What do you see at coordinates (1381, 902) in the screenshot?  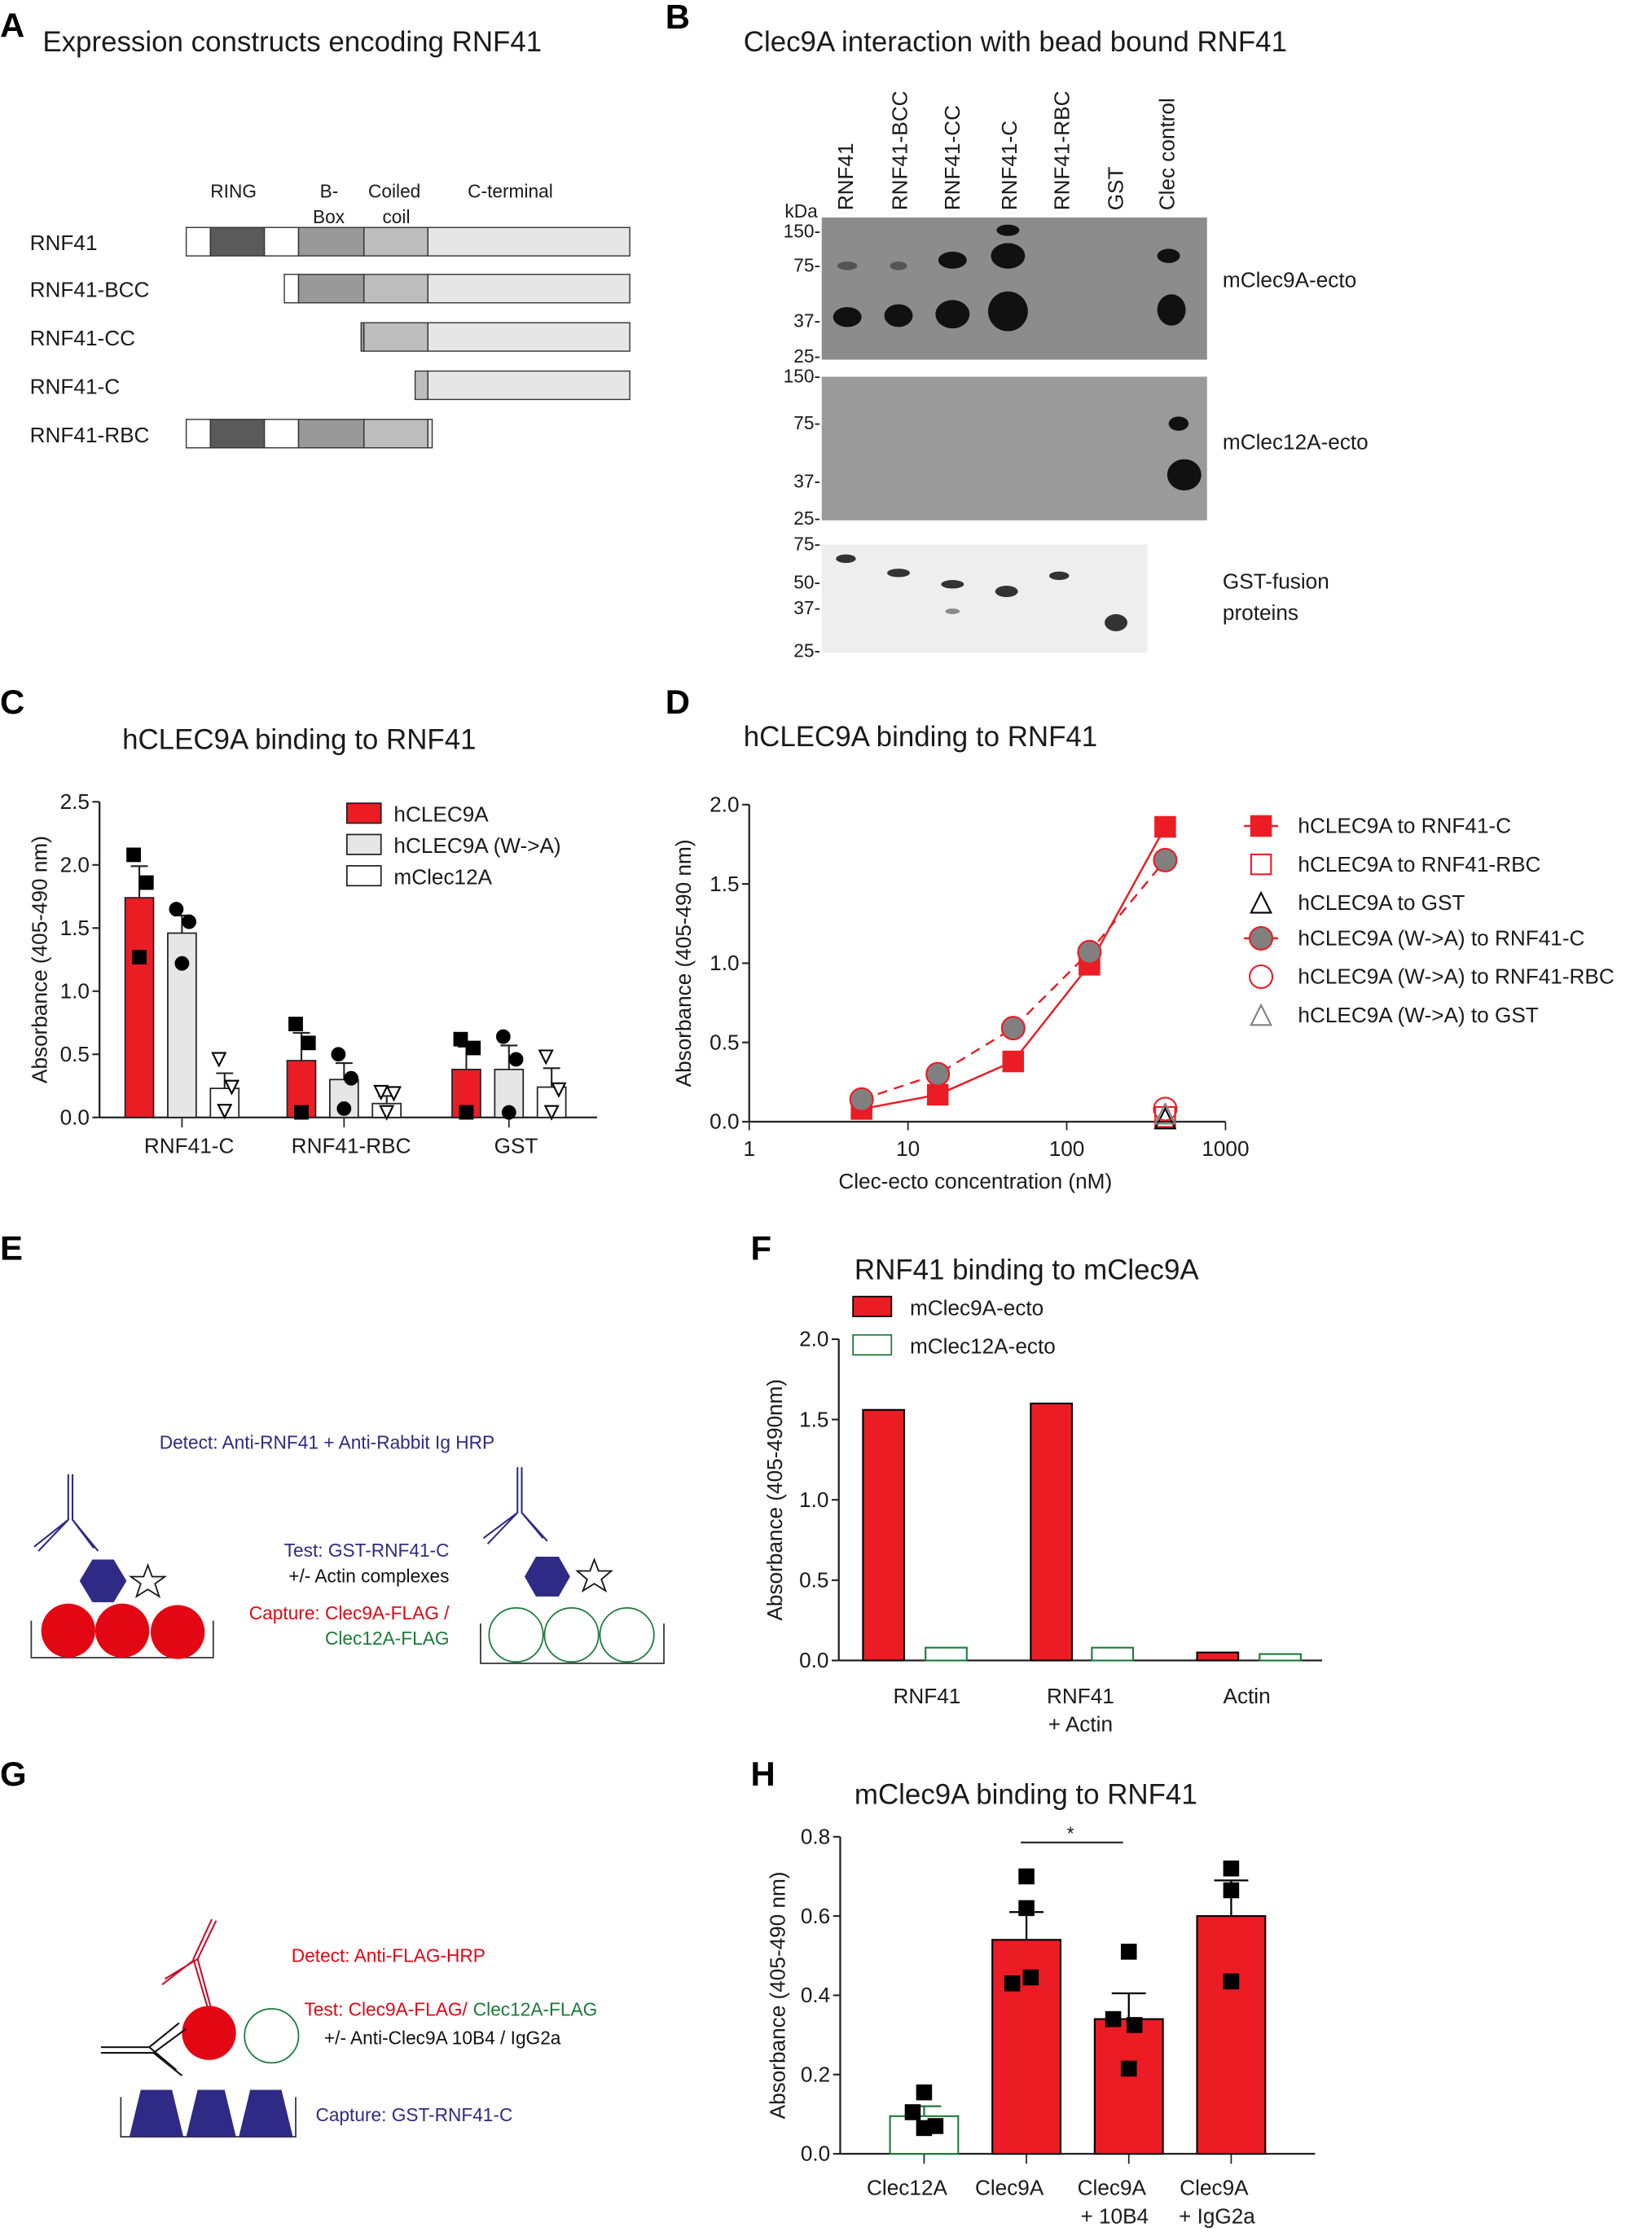 I see `legend-label: hCLEC9A to GST` at bounding box center [1381, 902].